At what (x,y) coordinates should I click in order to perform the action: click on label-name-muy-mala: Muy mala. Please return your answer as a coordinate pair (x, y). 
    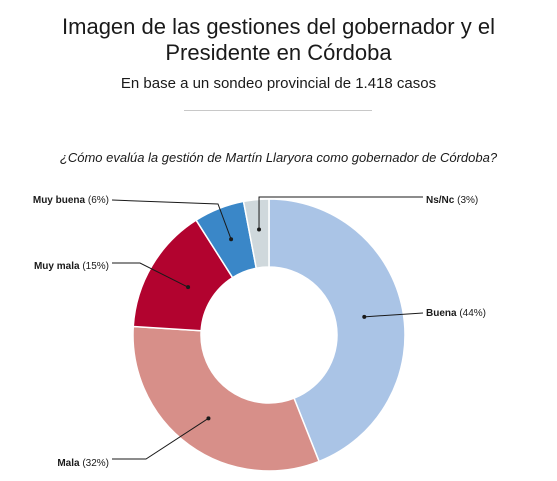
    Looking at the image, I should click on (57, 266).